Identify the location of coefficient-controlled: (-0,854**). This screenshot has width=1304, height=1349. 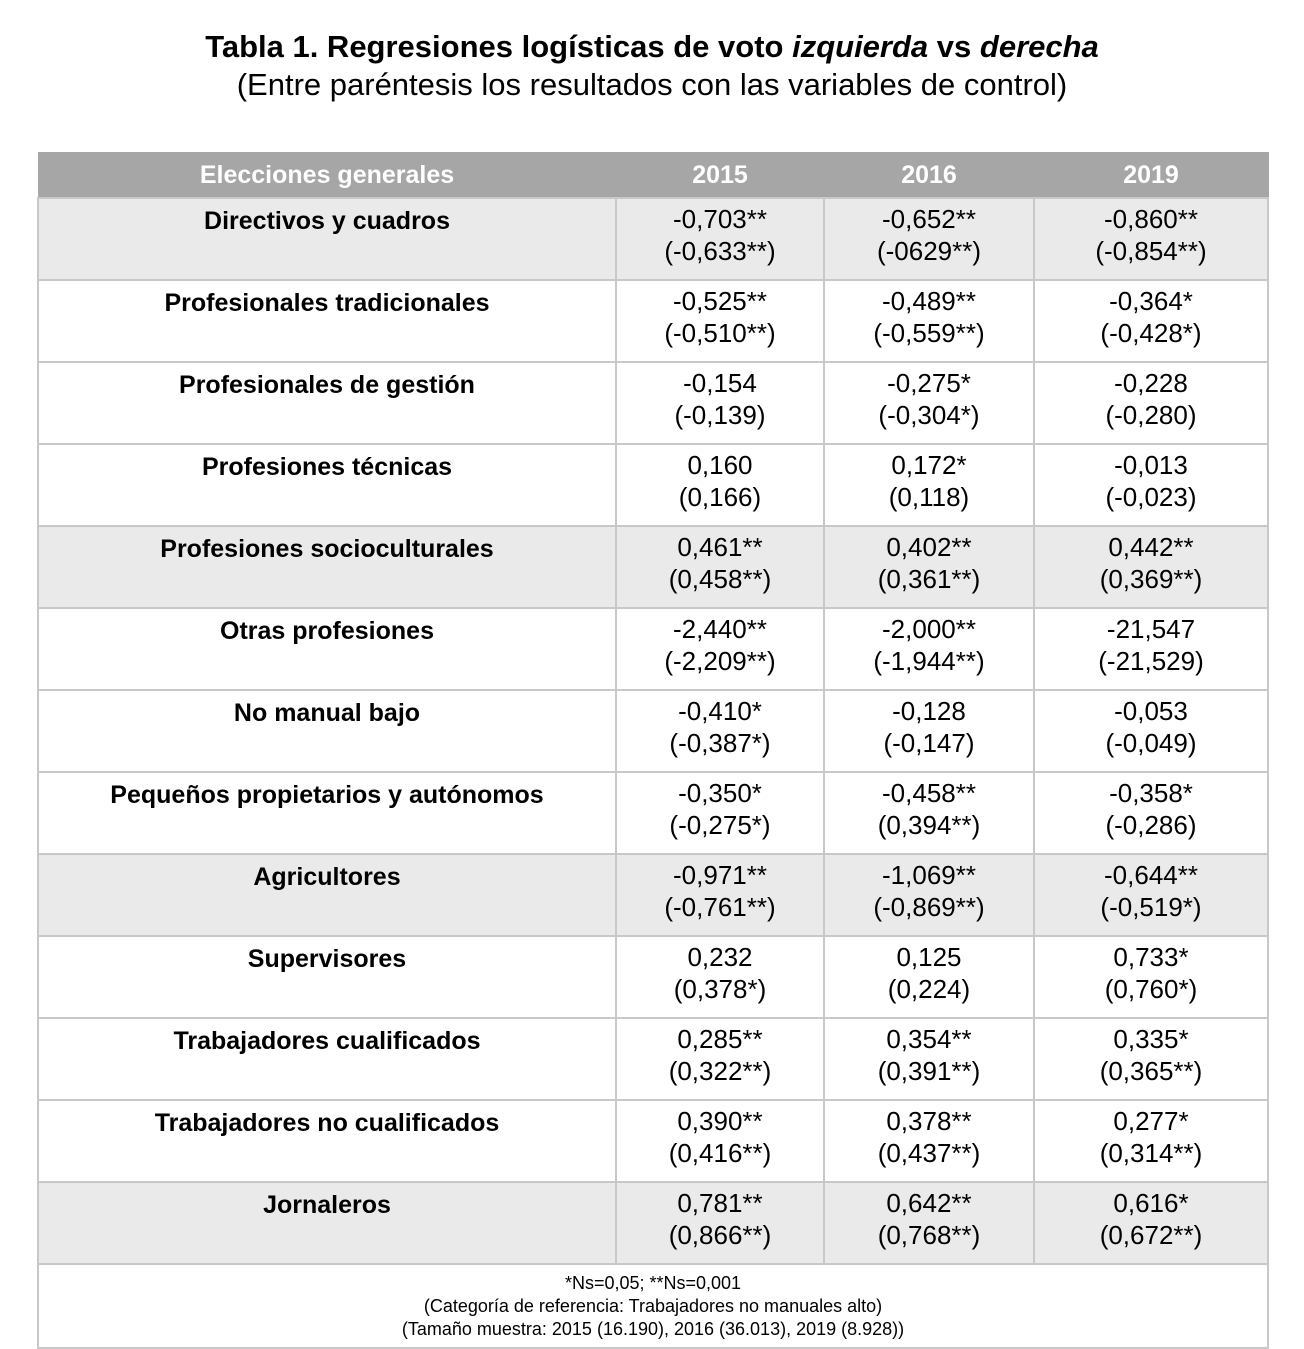
(1151, 251).